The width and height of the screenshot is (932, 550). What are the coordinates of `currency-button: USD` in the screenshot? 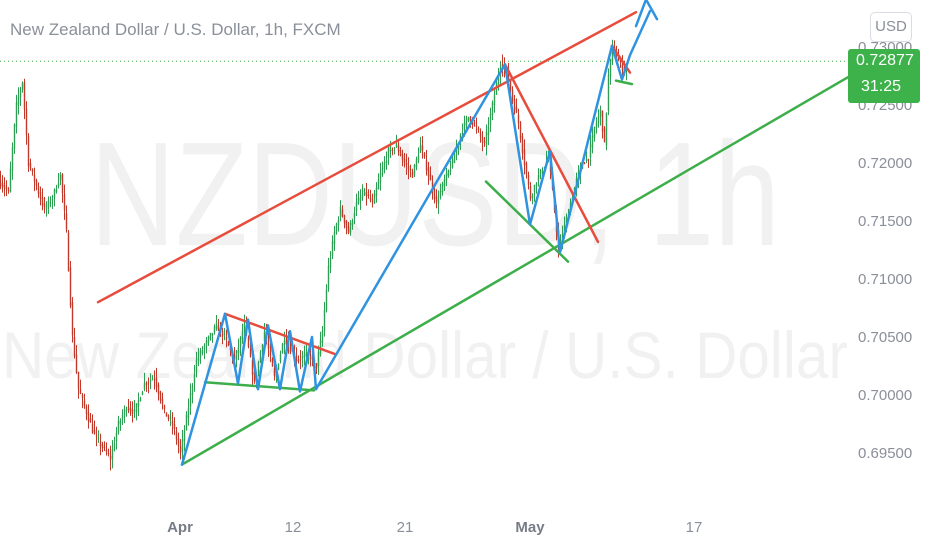 It's located at (891, 27).